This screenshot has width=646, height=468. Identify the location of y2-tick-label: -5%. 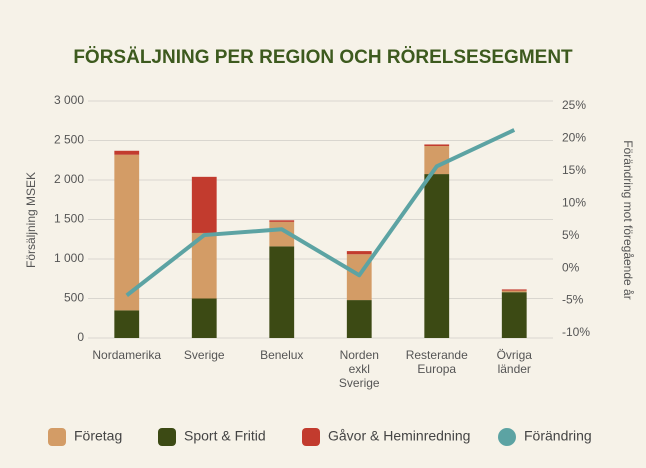
(573, 300).